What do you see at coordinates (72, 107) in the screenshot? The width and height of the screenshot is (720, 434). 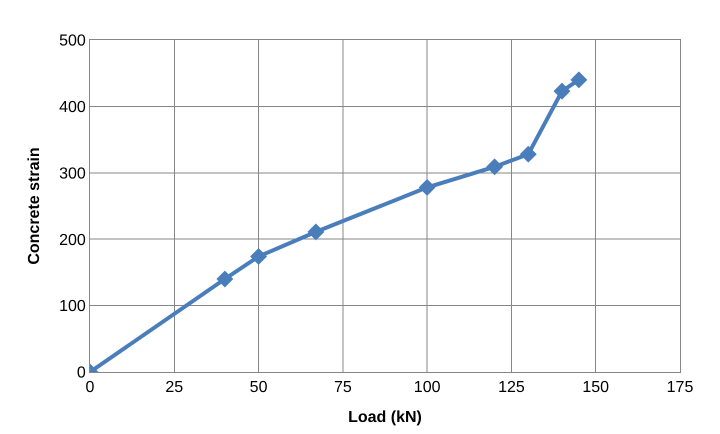 I see `y-tick-label: 400` at bounding box center [72, 107].